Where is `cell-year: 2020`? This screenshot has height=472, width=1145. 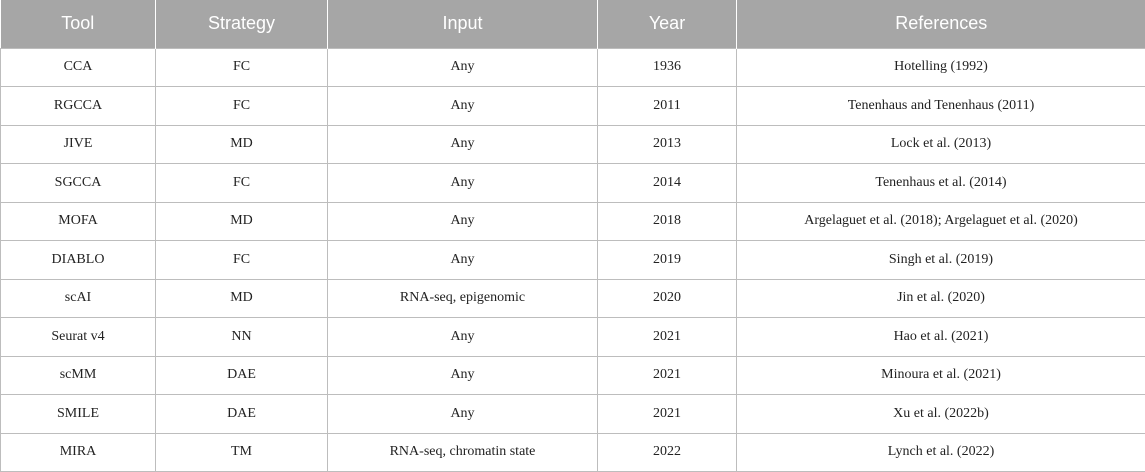
cell-year: 2020 is located at coordinates (667, 298).